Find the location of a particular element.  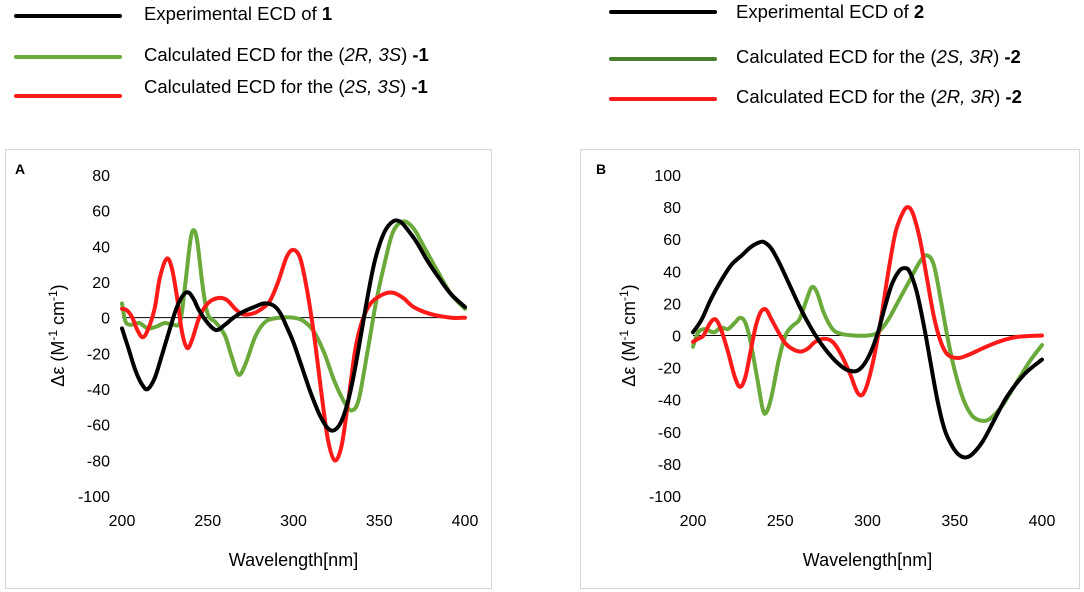

legend-label-calc-2s3s-1: Calculated ECD for the (2S, 3S) -1 is located at coordinates (286, 87).